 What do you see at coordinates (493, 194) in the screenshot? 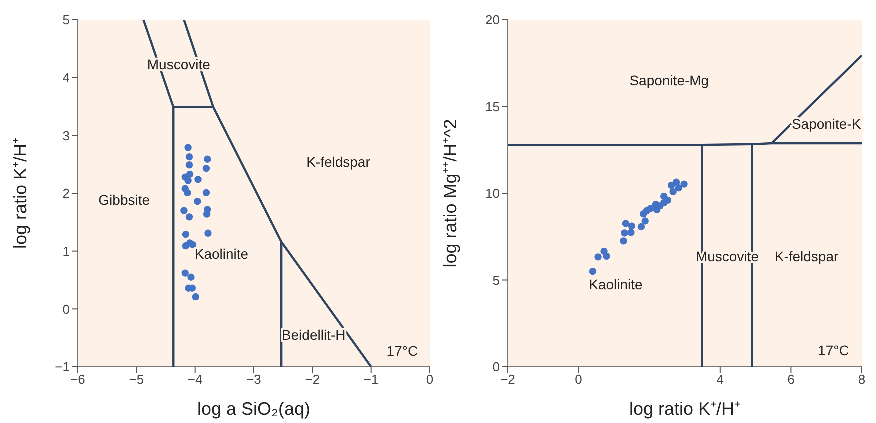
I see `y-tick-label: 10` at bounding box center [493, 194].